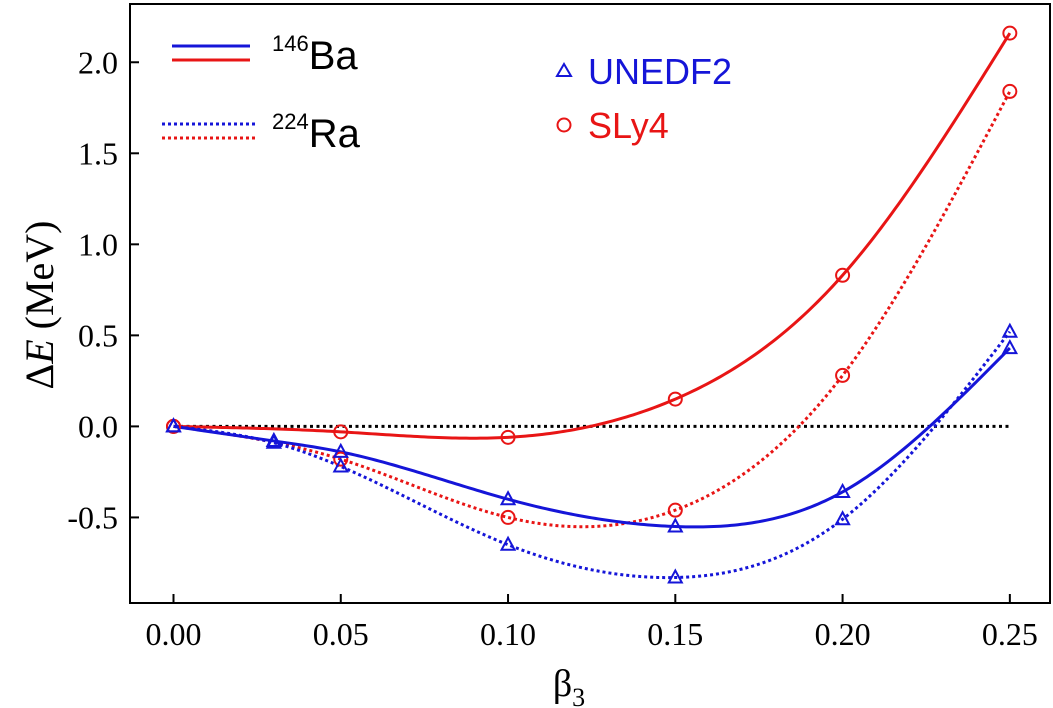  What do you see at coordinates (316, 132) in the screenshot?
I see `legend-ra-label: 224Ra` at bounding box center [316, 132].